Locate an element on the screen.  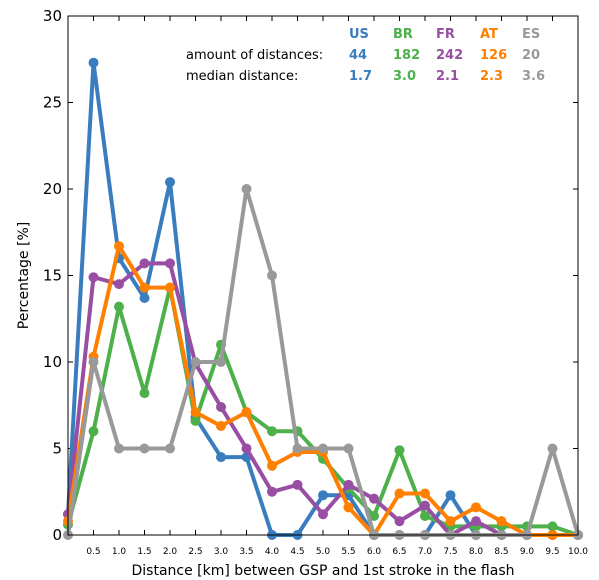
legend-median: 2.3 is located at coordinates (491, 76).